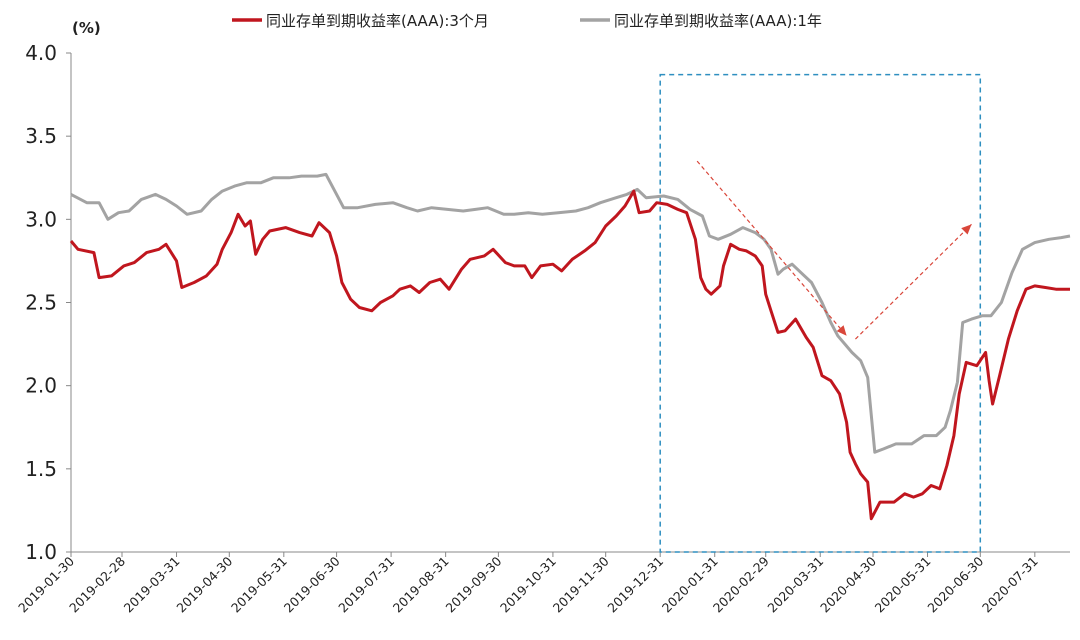 This screenshot has width=1080, height=640. Describe the element at coordinates (41, 219) in the screenshot. I see `y-tick-label: 3.0` at that location.